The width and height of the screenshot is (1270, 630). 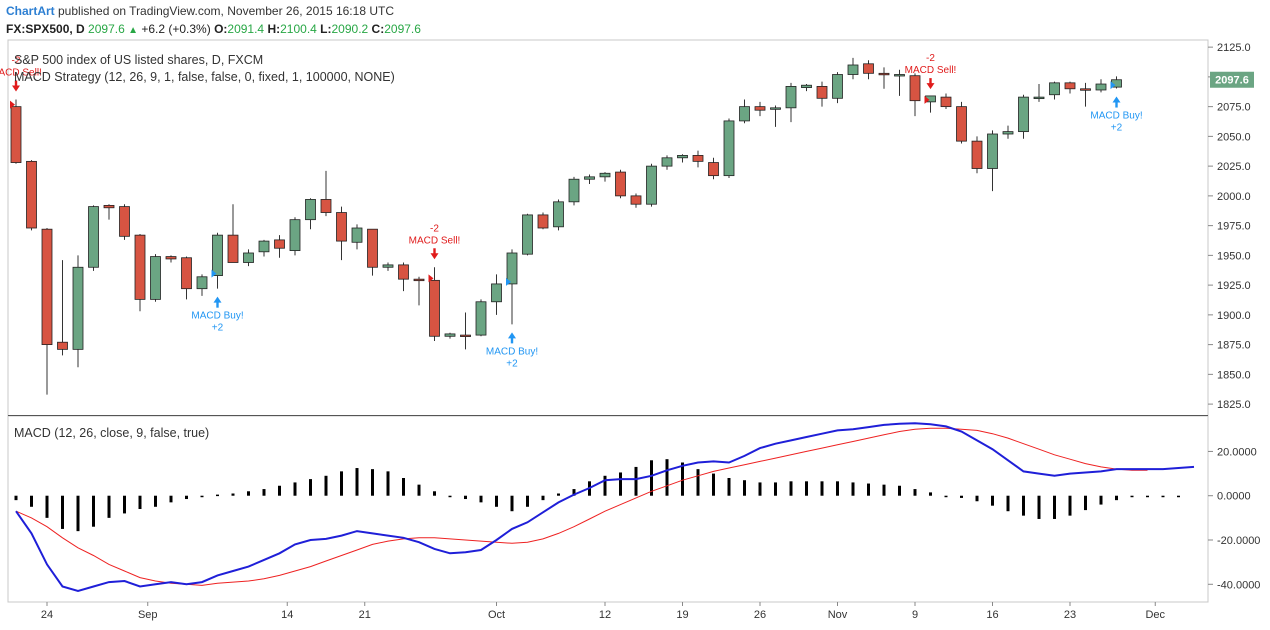 What do you see at coordinates (1232, 79) in the screenshot?
I see `last-price-badge` at bounding box center [1232, 79].